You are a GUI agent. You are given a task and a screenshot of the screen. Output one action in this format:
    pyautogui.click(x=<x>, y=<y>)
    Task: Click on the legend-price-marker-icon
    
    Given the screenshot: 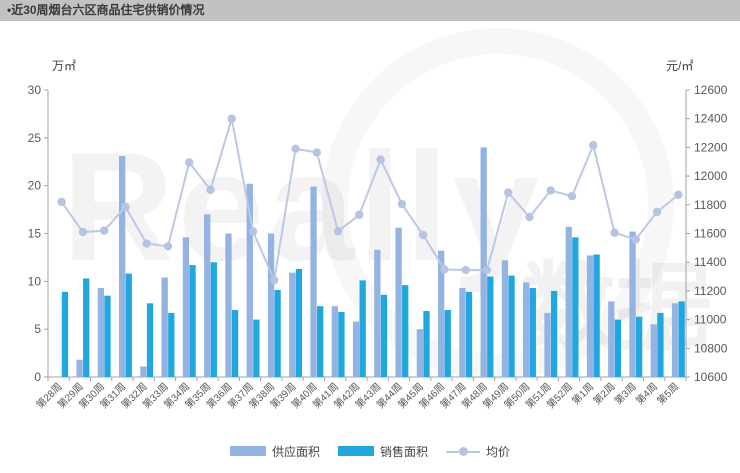 What is the action you would take?
    pyautogui.click(x=463, y=451)
    